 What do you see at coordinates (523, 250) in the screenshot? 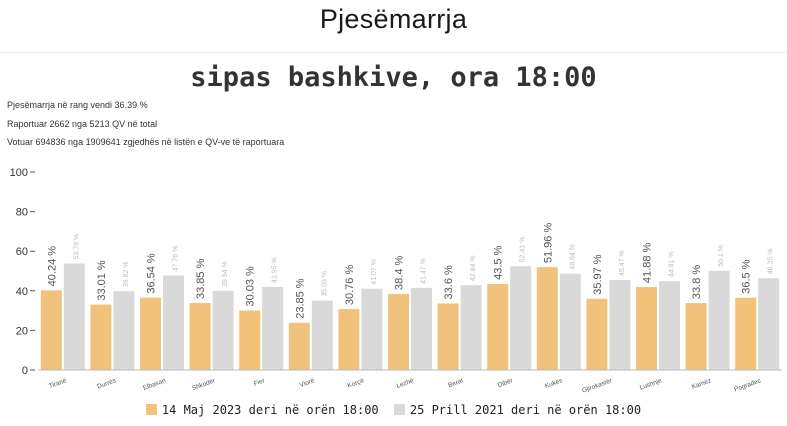
I see `bar-label-2021: 52.41 %` at bounding box center [523, 250].